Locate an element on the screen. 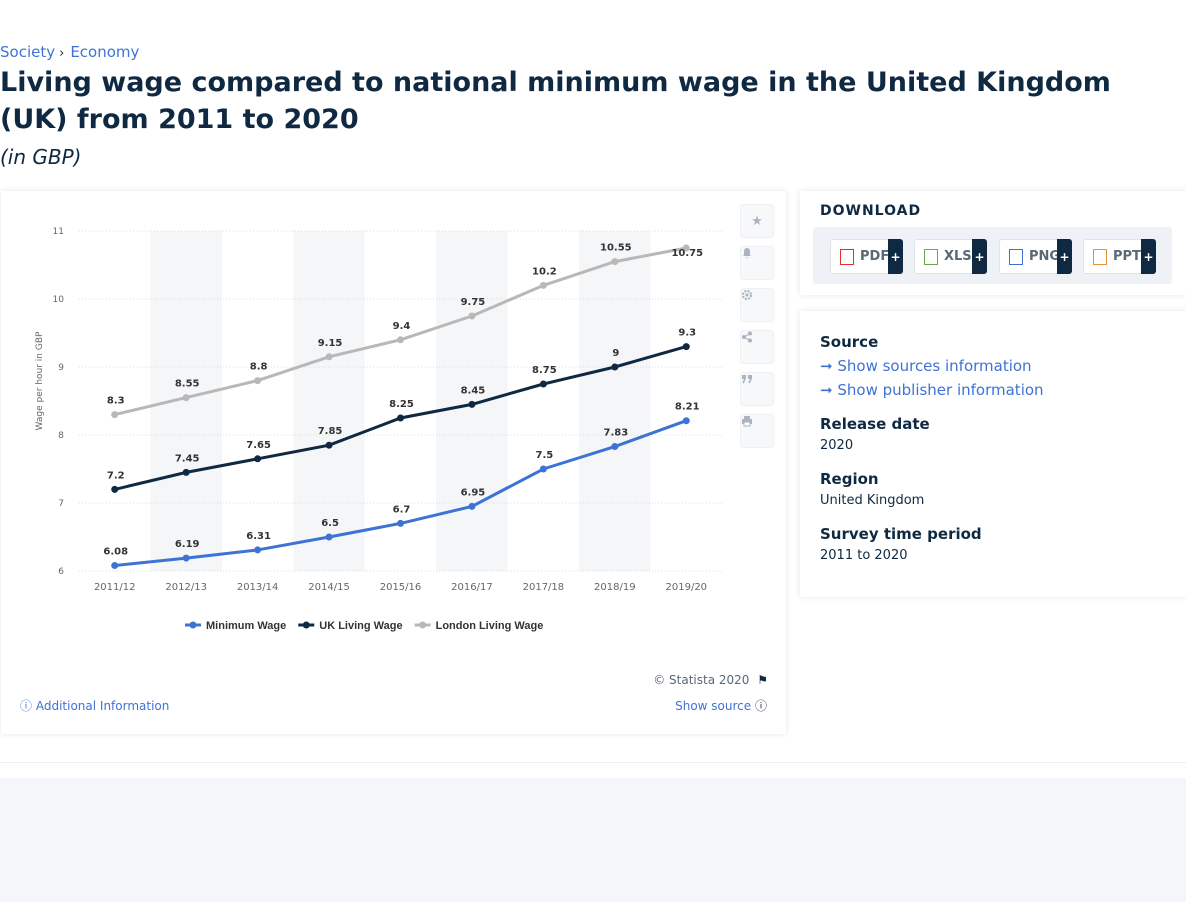 This screenshot has height=902, width=1186. data-label: 7.65 is located at coordinates (258, 445).